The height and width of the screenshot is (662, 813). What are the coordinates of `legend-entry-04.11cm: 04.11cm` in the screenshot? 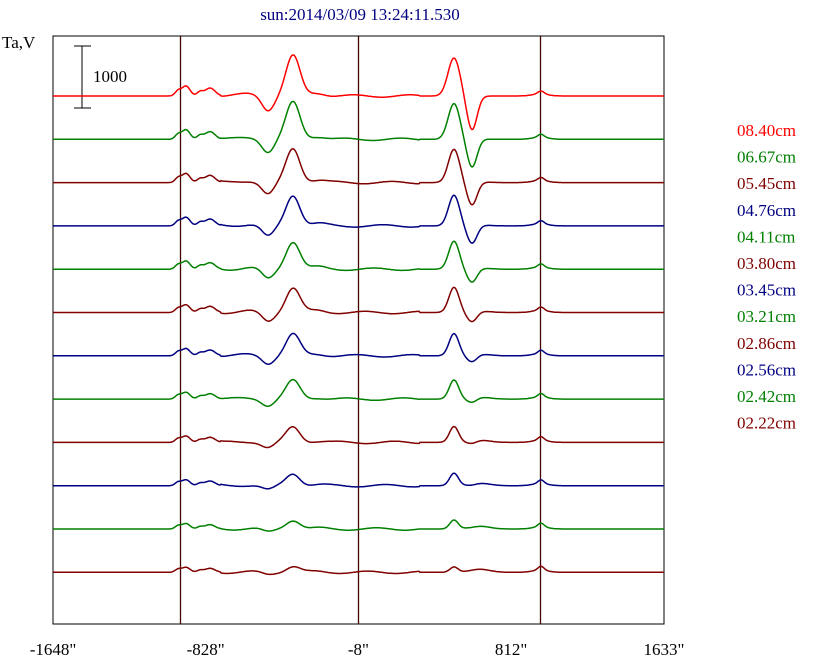 It's located at (766, 236).